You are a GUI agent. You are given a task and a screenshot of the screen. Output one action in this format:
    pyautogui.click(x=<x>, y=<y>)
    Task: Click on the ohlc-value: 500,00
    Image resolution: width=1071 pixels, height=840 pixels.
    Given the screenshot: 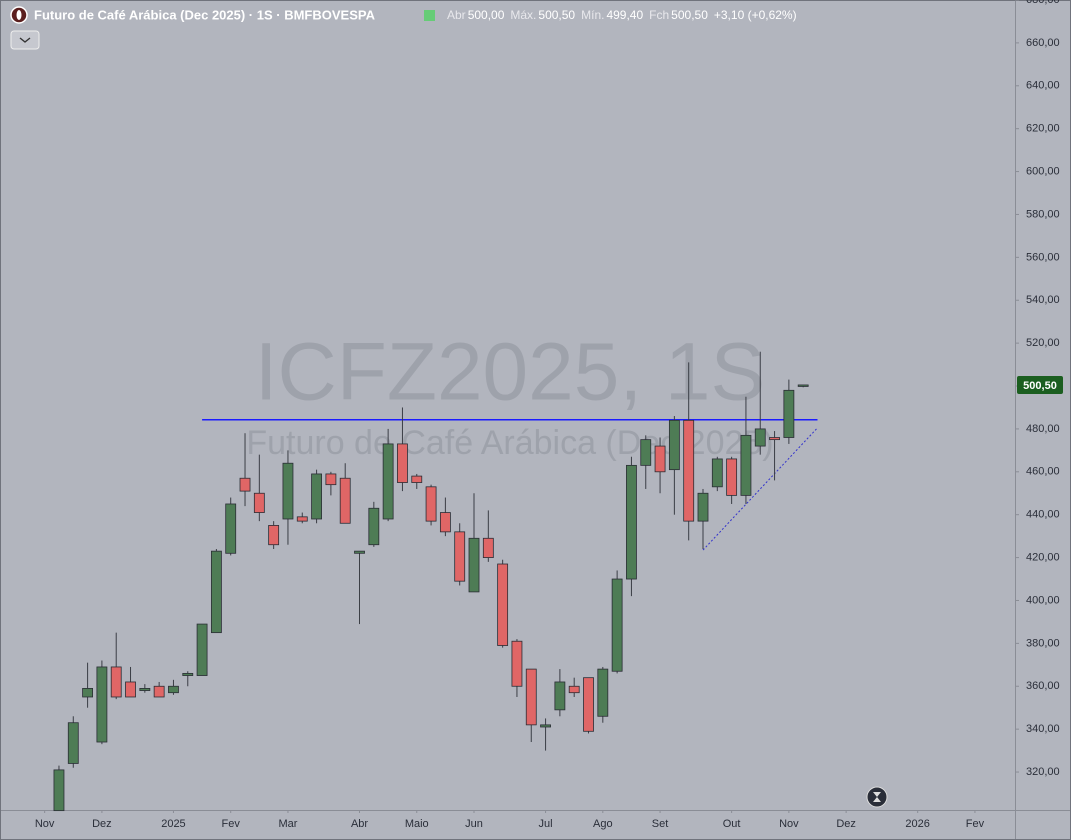 What is the action you would take?
    pyautogui.click(x=486, y=15)
    